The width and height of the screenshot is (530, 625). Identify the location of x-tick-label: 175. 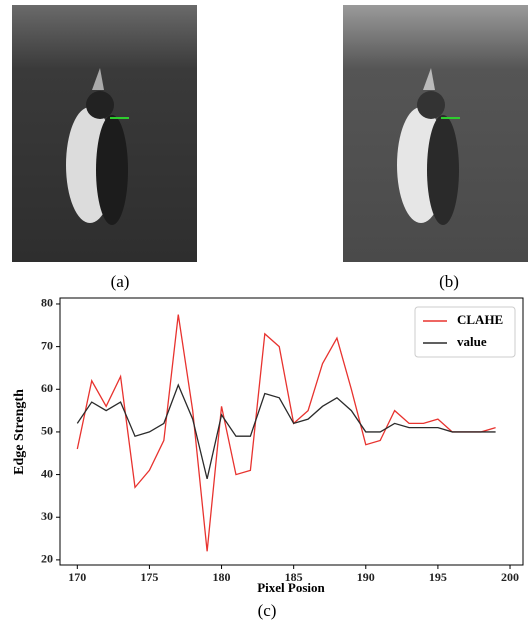
(149, 577).